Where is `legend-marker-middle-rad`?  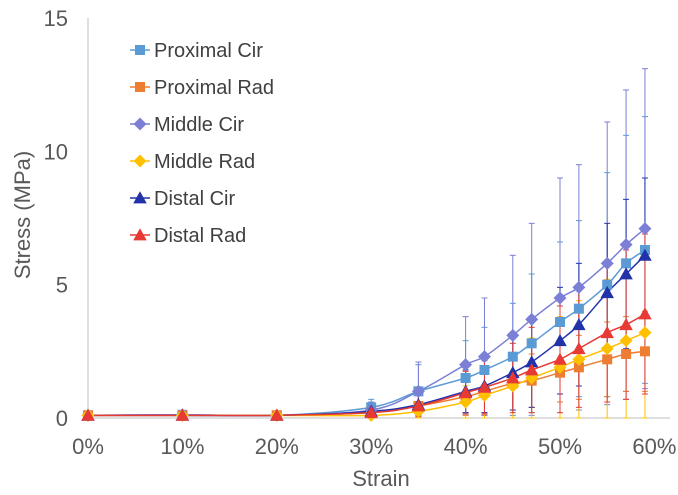 legend-marker-middle-rad is located at coordinates (140, 161).